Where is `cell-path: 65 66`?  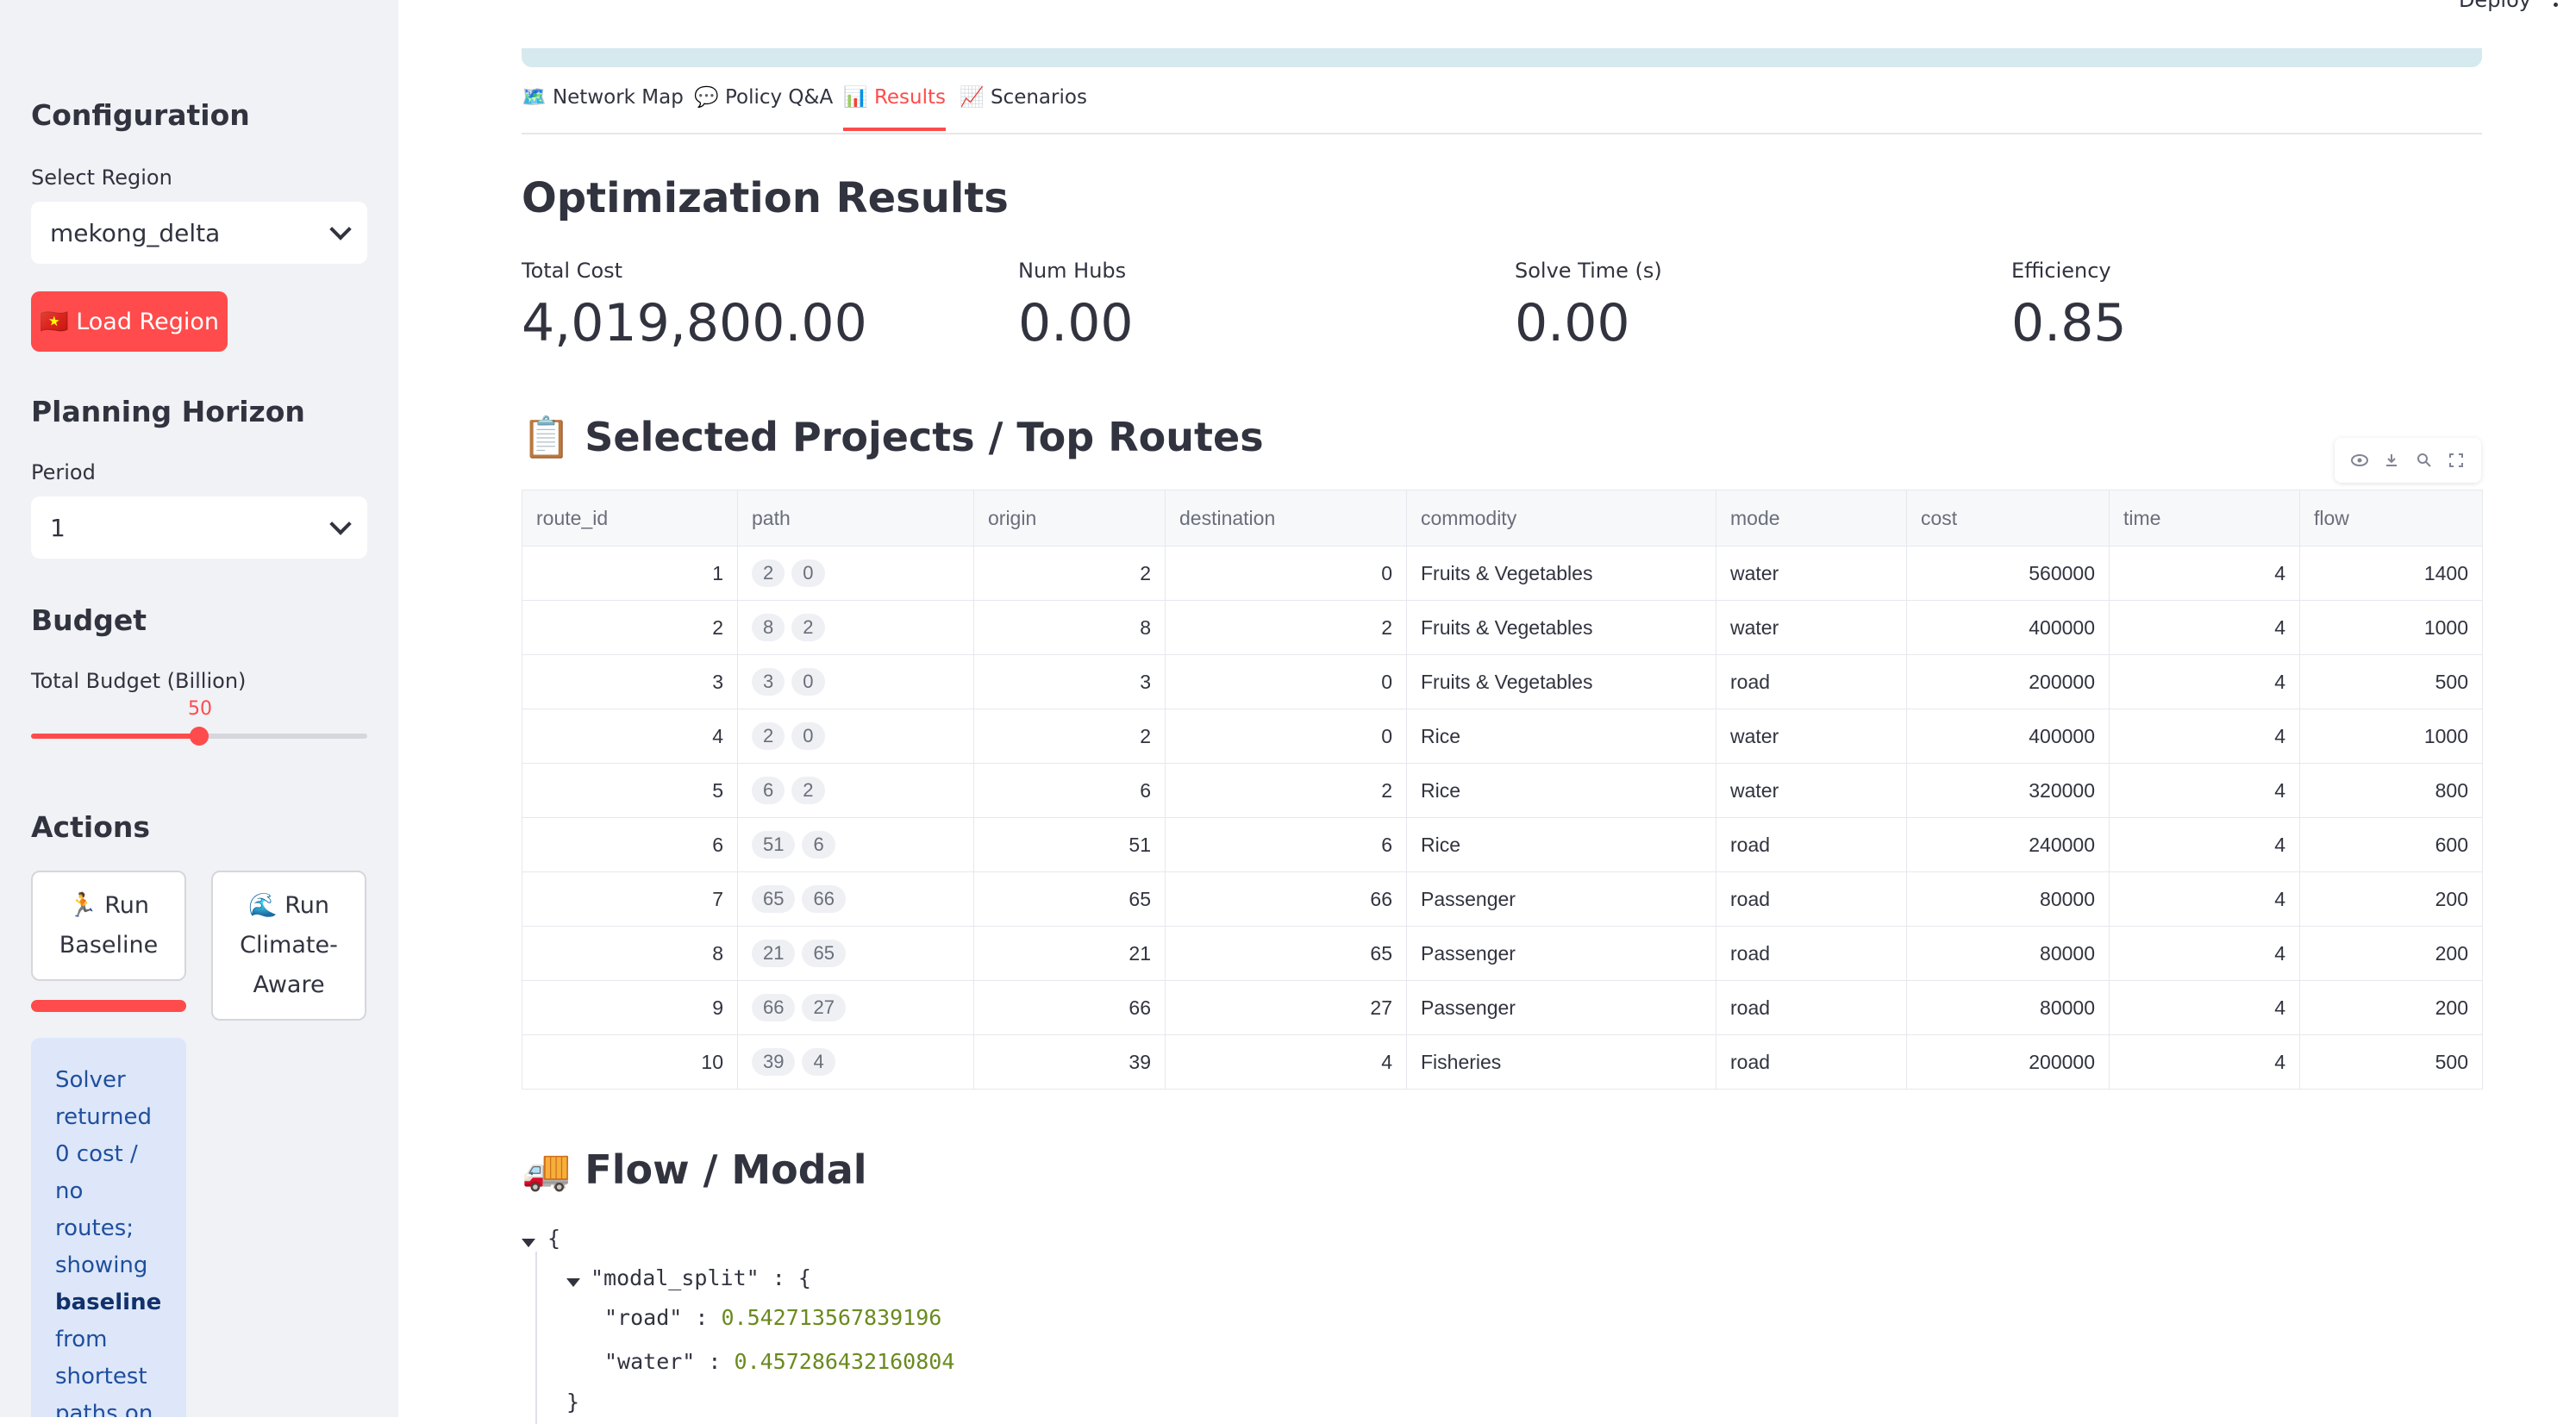 cell-path: 65 66 is located at coordinates (856, 899).